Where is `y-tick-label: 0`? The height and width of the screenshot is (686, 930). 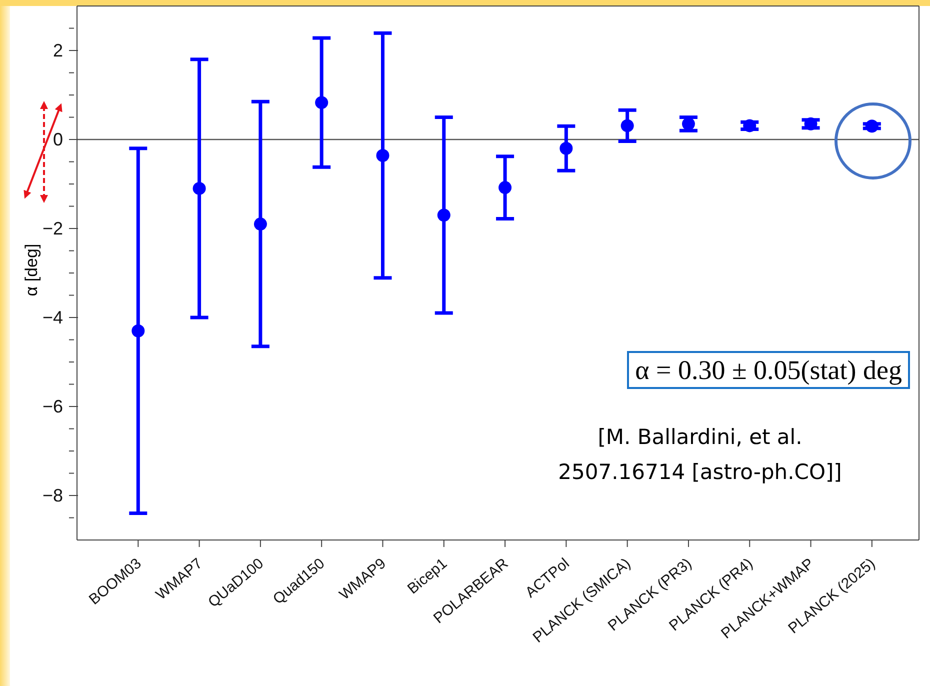 y-tick-label: 0 is located at coordinates (57, 140).